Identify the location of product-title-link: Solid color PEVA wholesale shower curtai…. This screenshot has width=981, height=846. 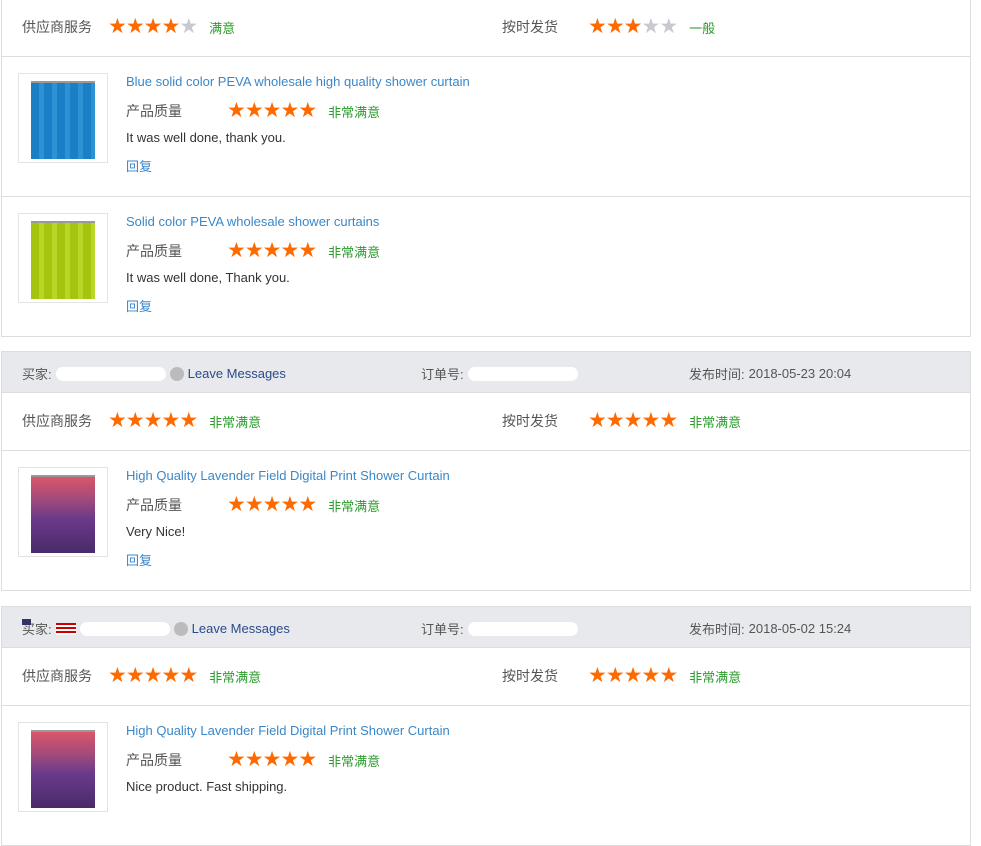
(253, 221).